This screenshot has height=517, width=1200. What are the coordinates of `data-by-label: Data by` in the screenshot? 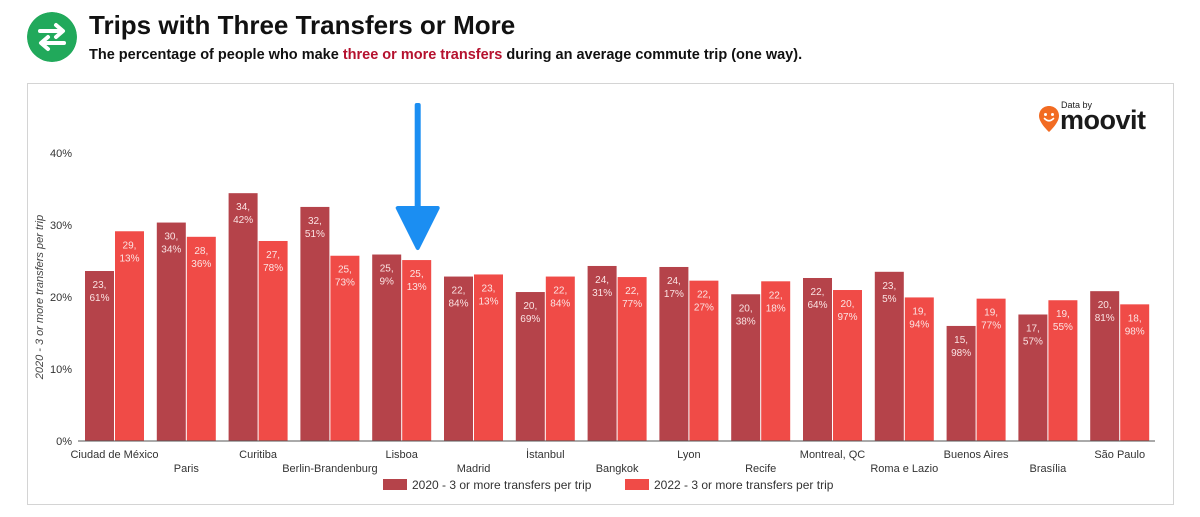 It's located at (1077, 105).